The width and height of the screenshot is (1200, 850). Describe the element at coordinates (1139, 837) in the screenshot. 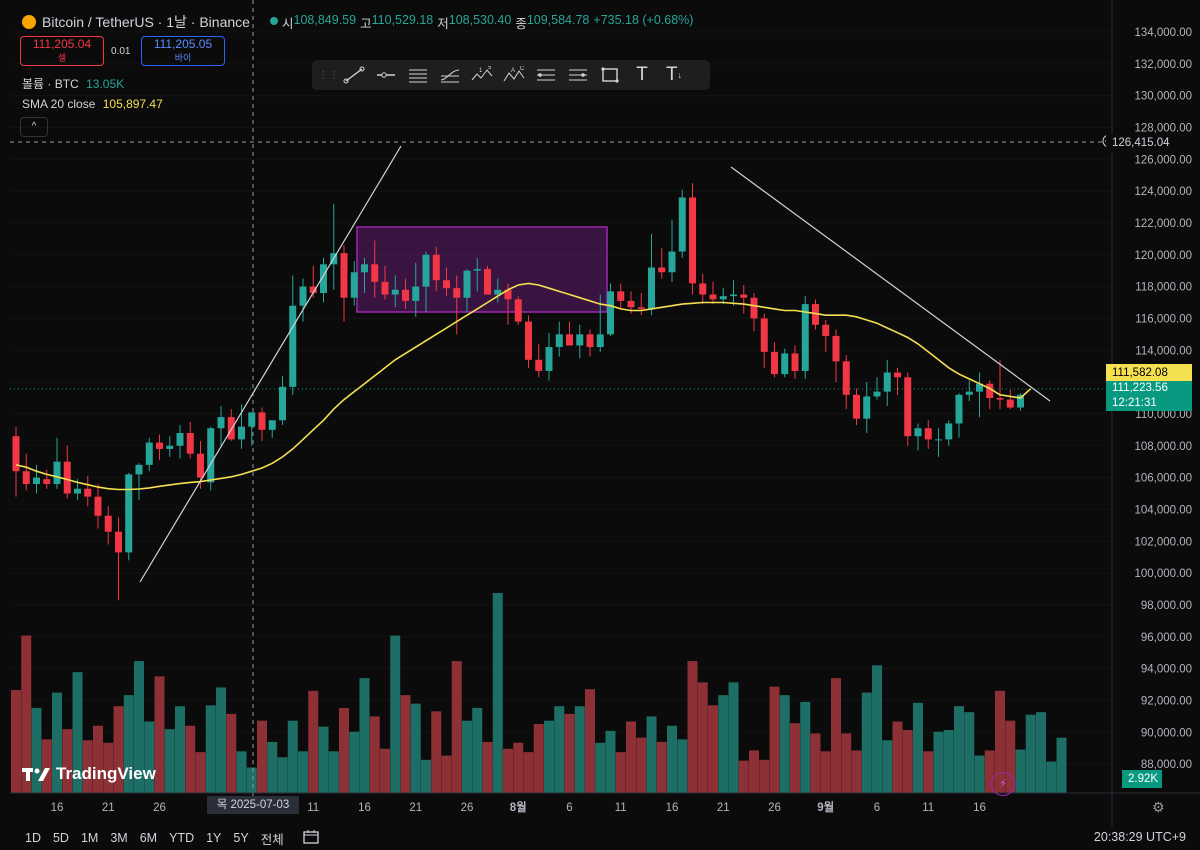

I see `clock-timezone: 20:38:29 UTC+9` at that location.